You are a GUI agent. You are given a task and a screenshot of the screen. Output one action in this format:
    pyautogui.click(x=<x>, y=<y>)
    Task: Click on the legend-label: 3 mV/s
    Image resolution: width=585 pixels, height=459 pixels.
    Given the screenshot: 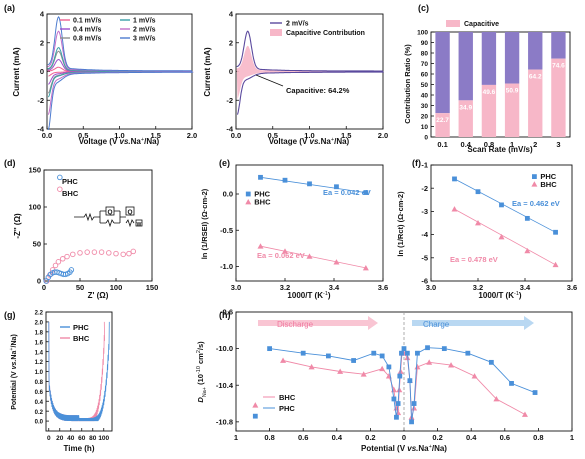 What is the action you would take?
    pyautogui.click(x=144, y=39)
    